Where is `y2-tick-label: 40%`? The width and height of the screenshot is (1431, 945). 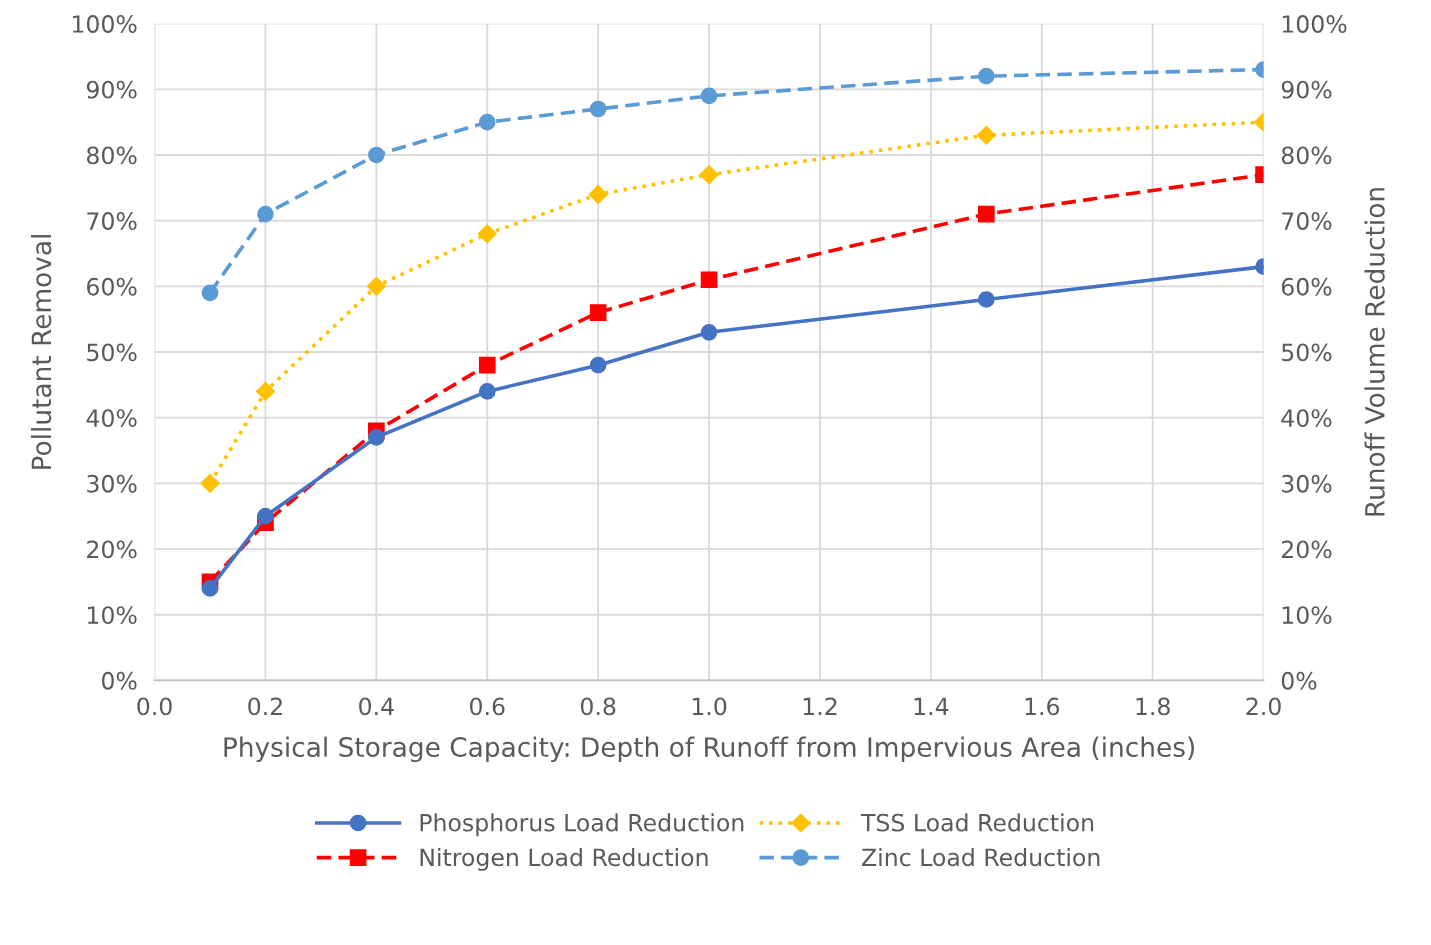 y2-tick-label: 40% is located at coordinates (1306, 418).